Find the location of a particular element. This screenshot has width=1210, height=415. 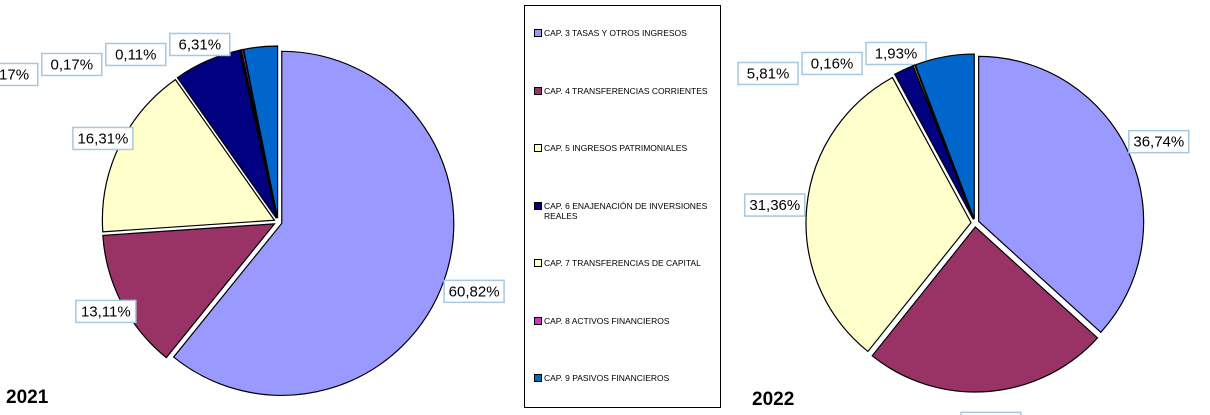

value-label-text: 0,11% is located at coordinates (135, 54).